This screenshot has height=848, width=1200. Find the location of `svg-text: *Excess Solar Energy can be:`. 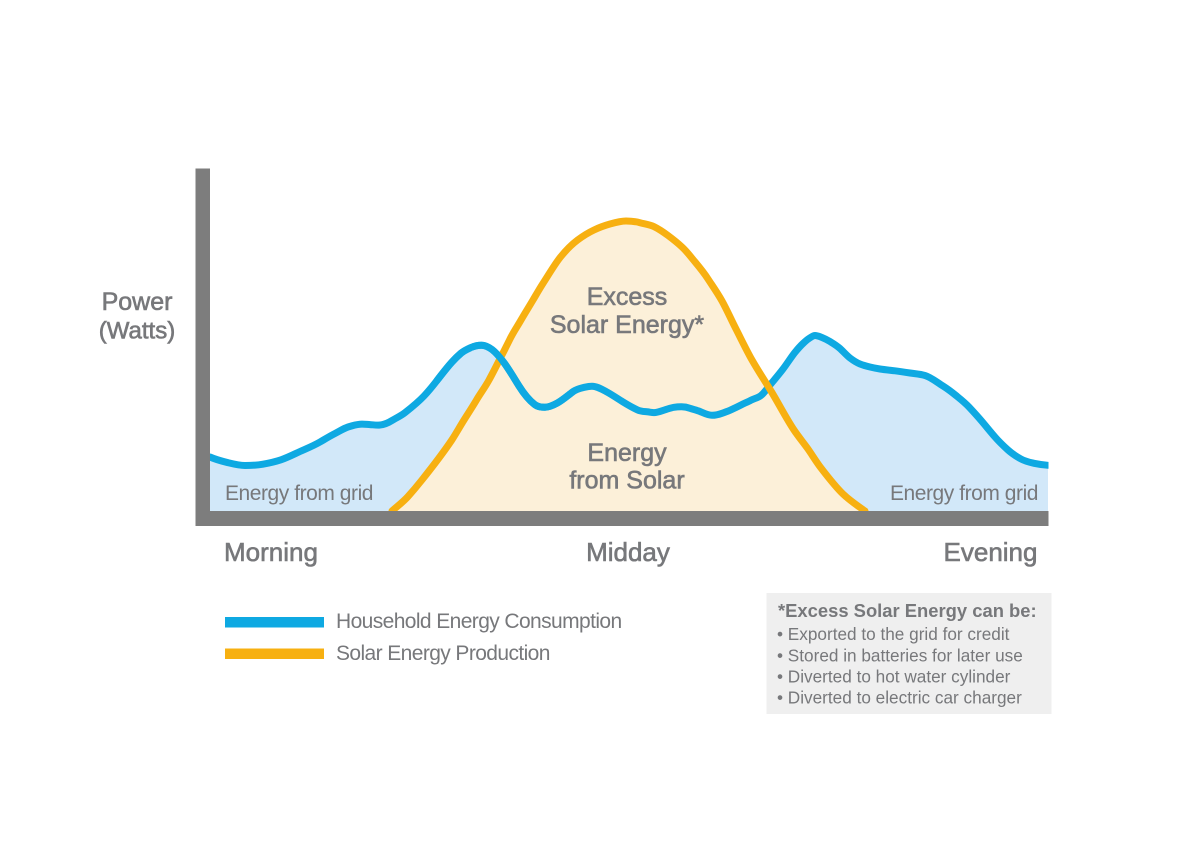

svg-text: *Excess Solar Energy can be: is located at coordinates (907, 610).